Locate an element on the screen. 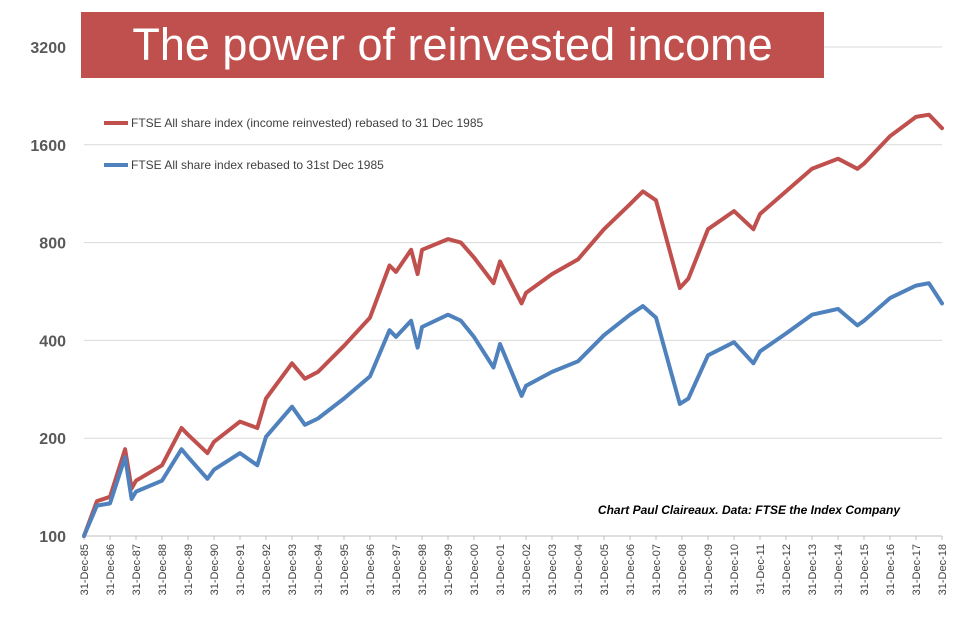 The width and height of the screenshot is (960, 627). y-tick-label: 1600 is located at coordinates (48, 146).